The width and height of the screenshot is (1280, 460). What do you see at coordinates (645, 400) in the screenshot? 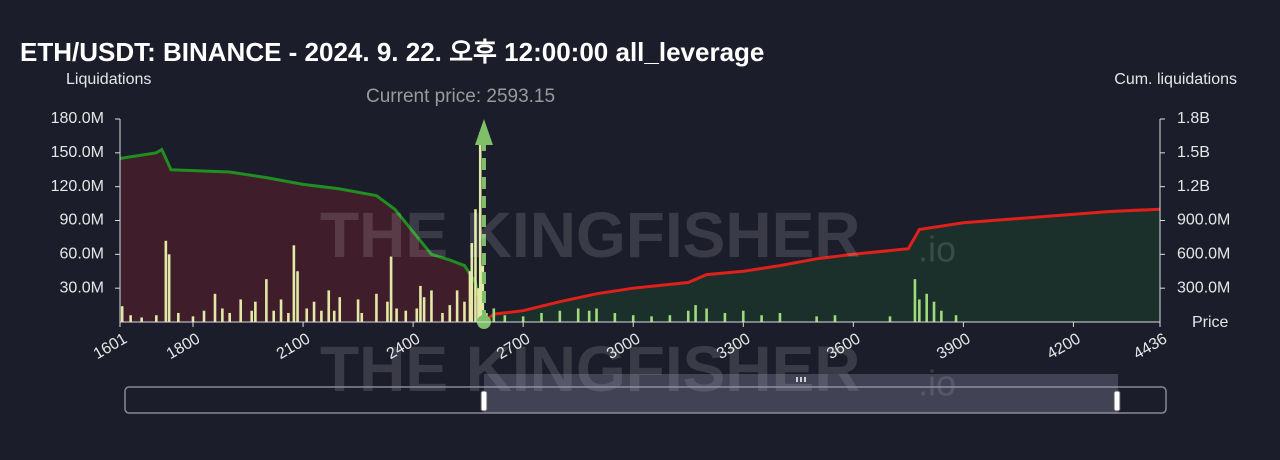
I see `slider-track` at bounding box center [645, 400].